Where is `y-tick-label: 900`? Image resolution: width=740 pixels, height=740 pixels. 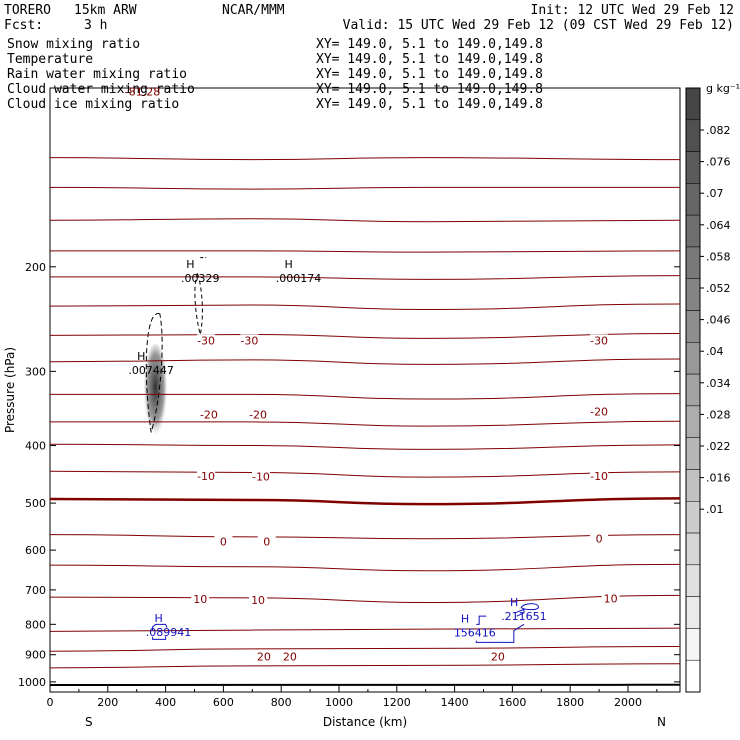
y-tick-label: 900 is located at coordinates (35, 655).